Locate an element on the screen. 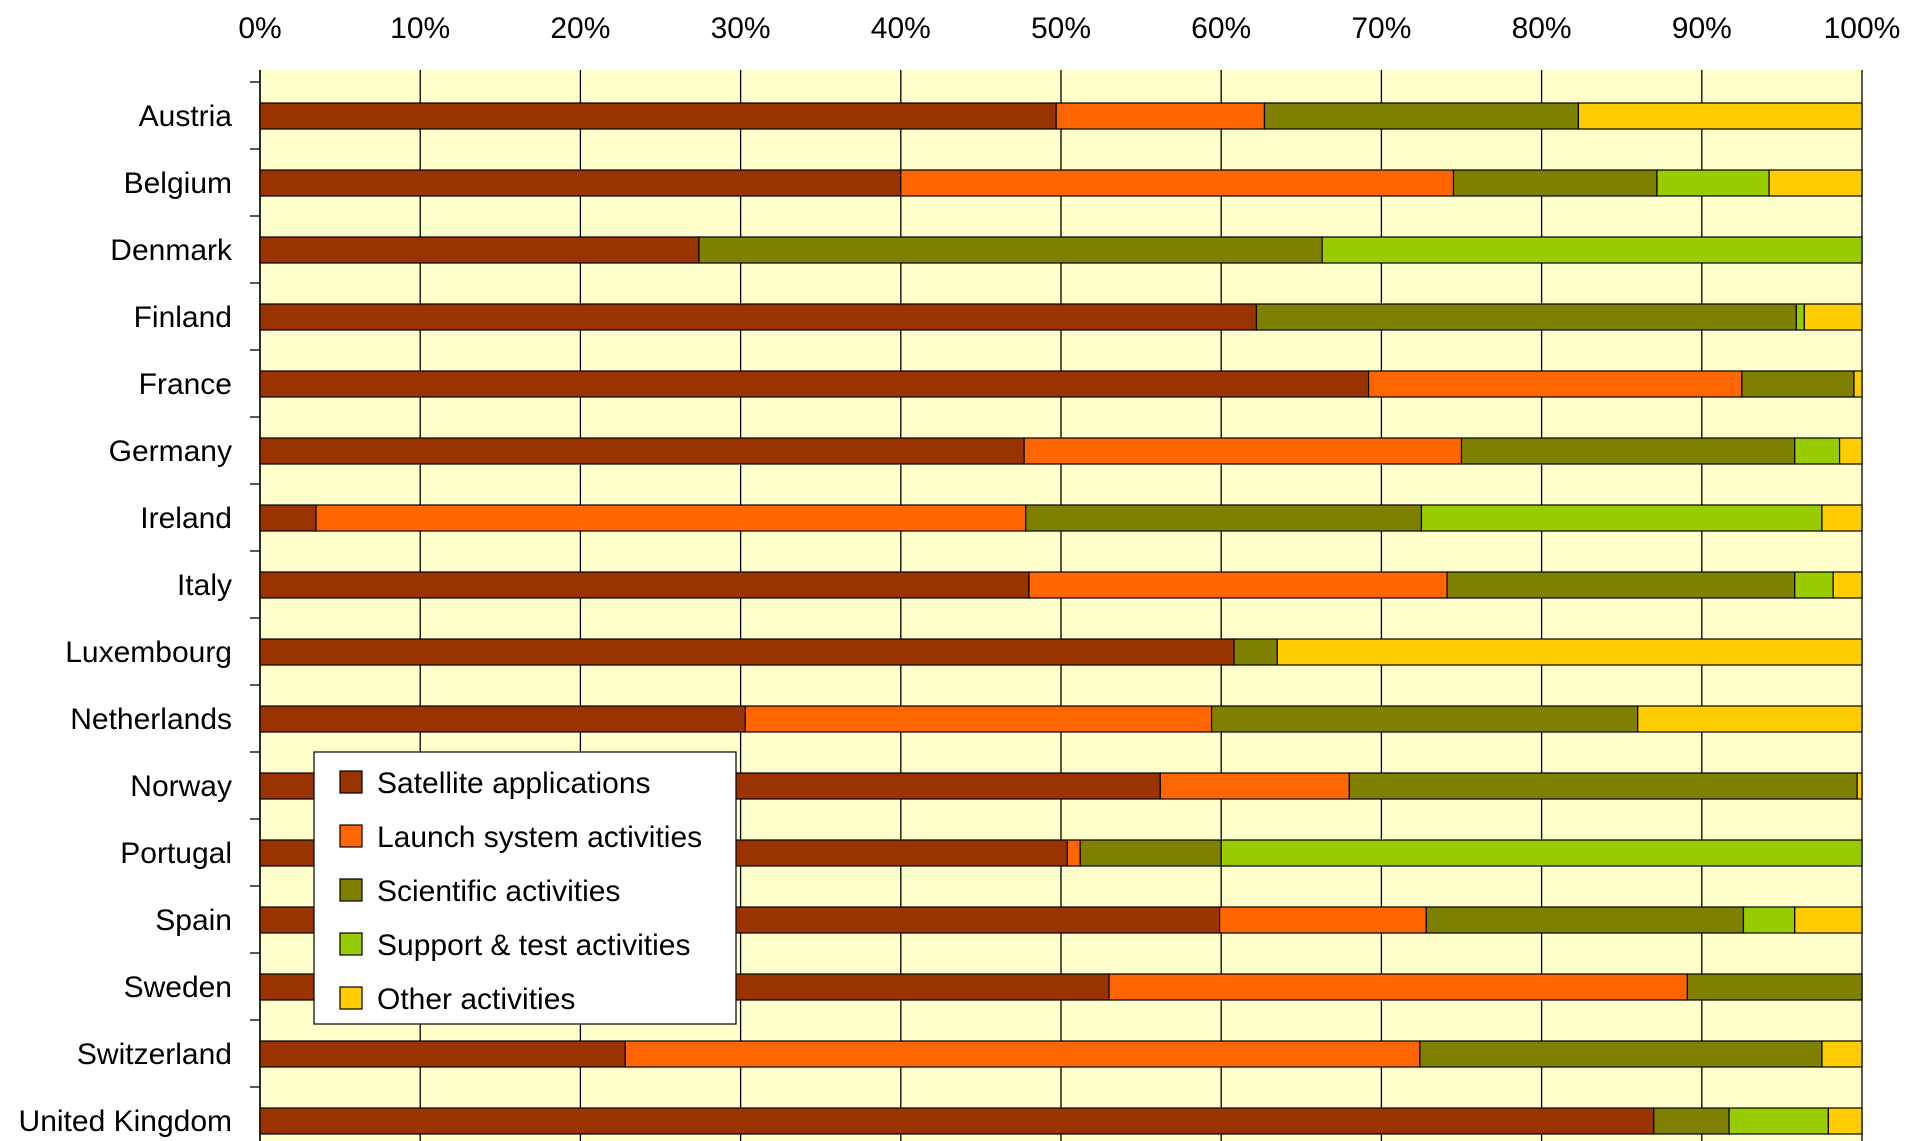 The height and width of the screenshot is (1141, 1912). x-tick-label: 0% is located at coordinates (259, 28).